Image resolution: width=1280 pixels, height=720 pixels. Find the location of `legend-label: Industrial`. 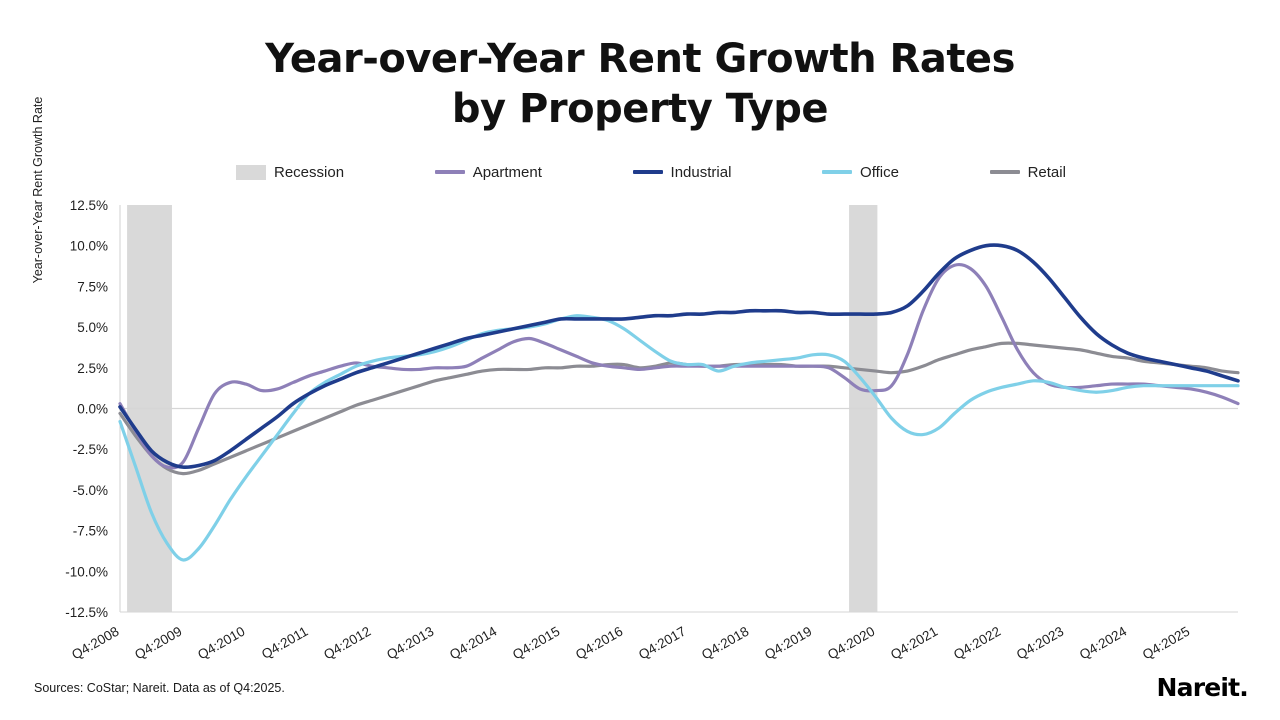

legend-label: Industrial is located at coordinates (701, 172).